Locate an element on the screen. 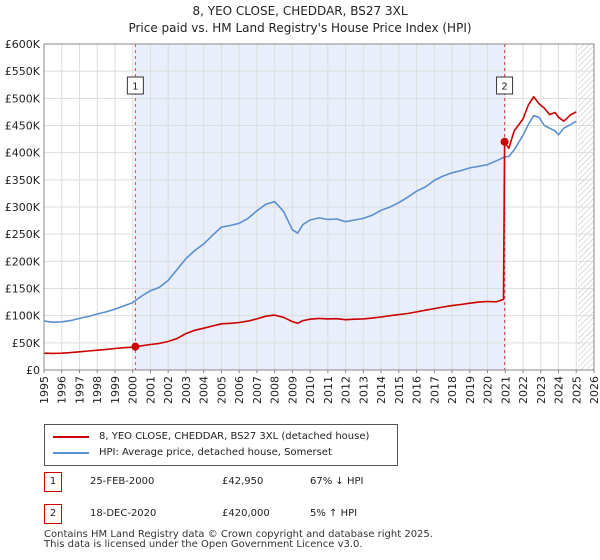 The width and height of the screenshot is (600, 560). y-tick-label: £300K is located at coordinates (23, 207).